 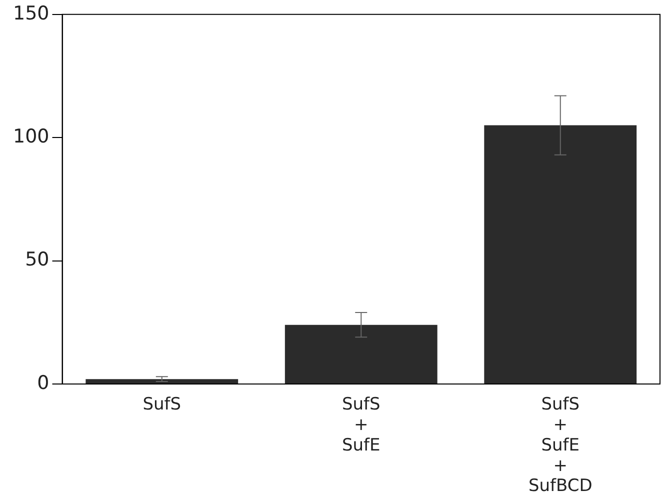 What do you see at coordinates (361, 425) in the screenshot?
I see `x-tick-label: SufS + SufE` at bounding box center [361, 425].